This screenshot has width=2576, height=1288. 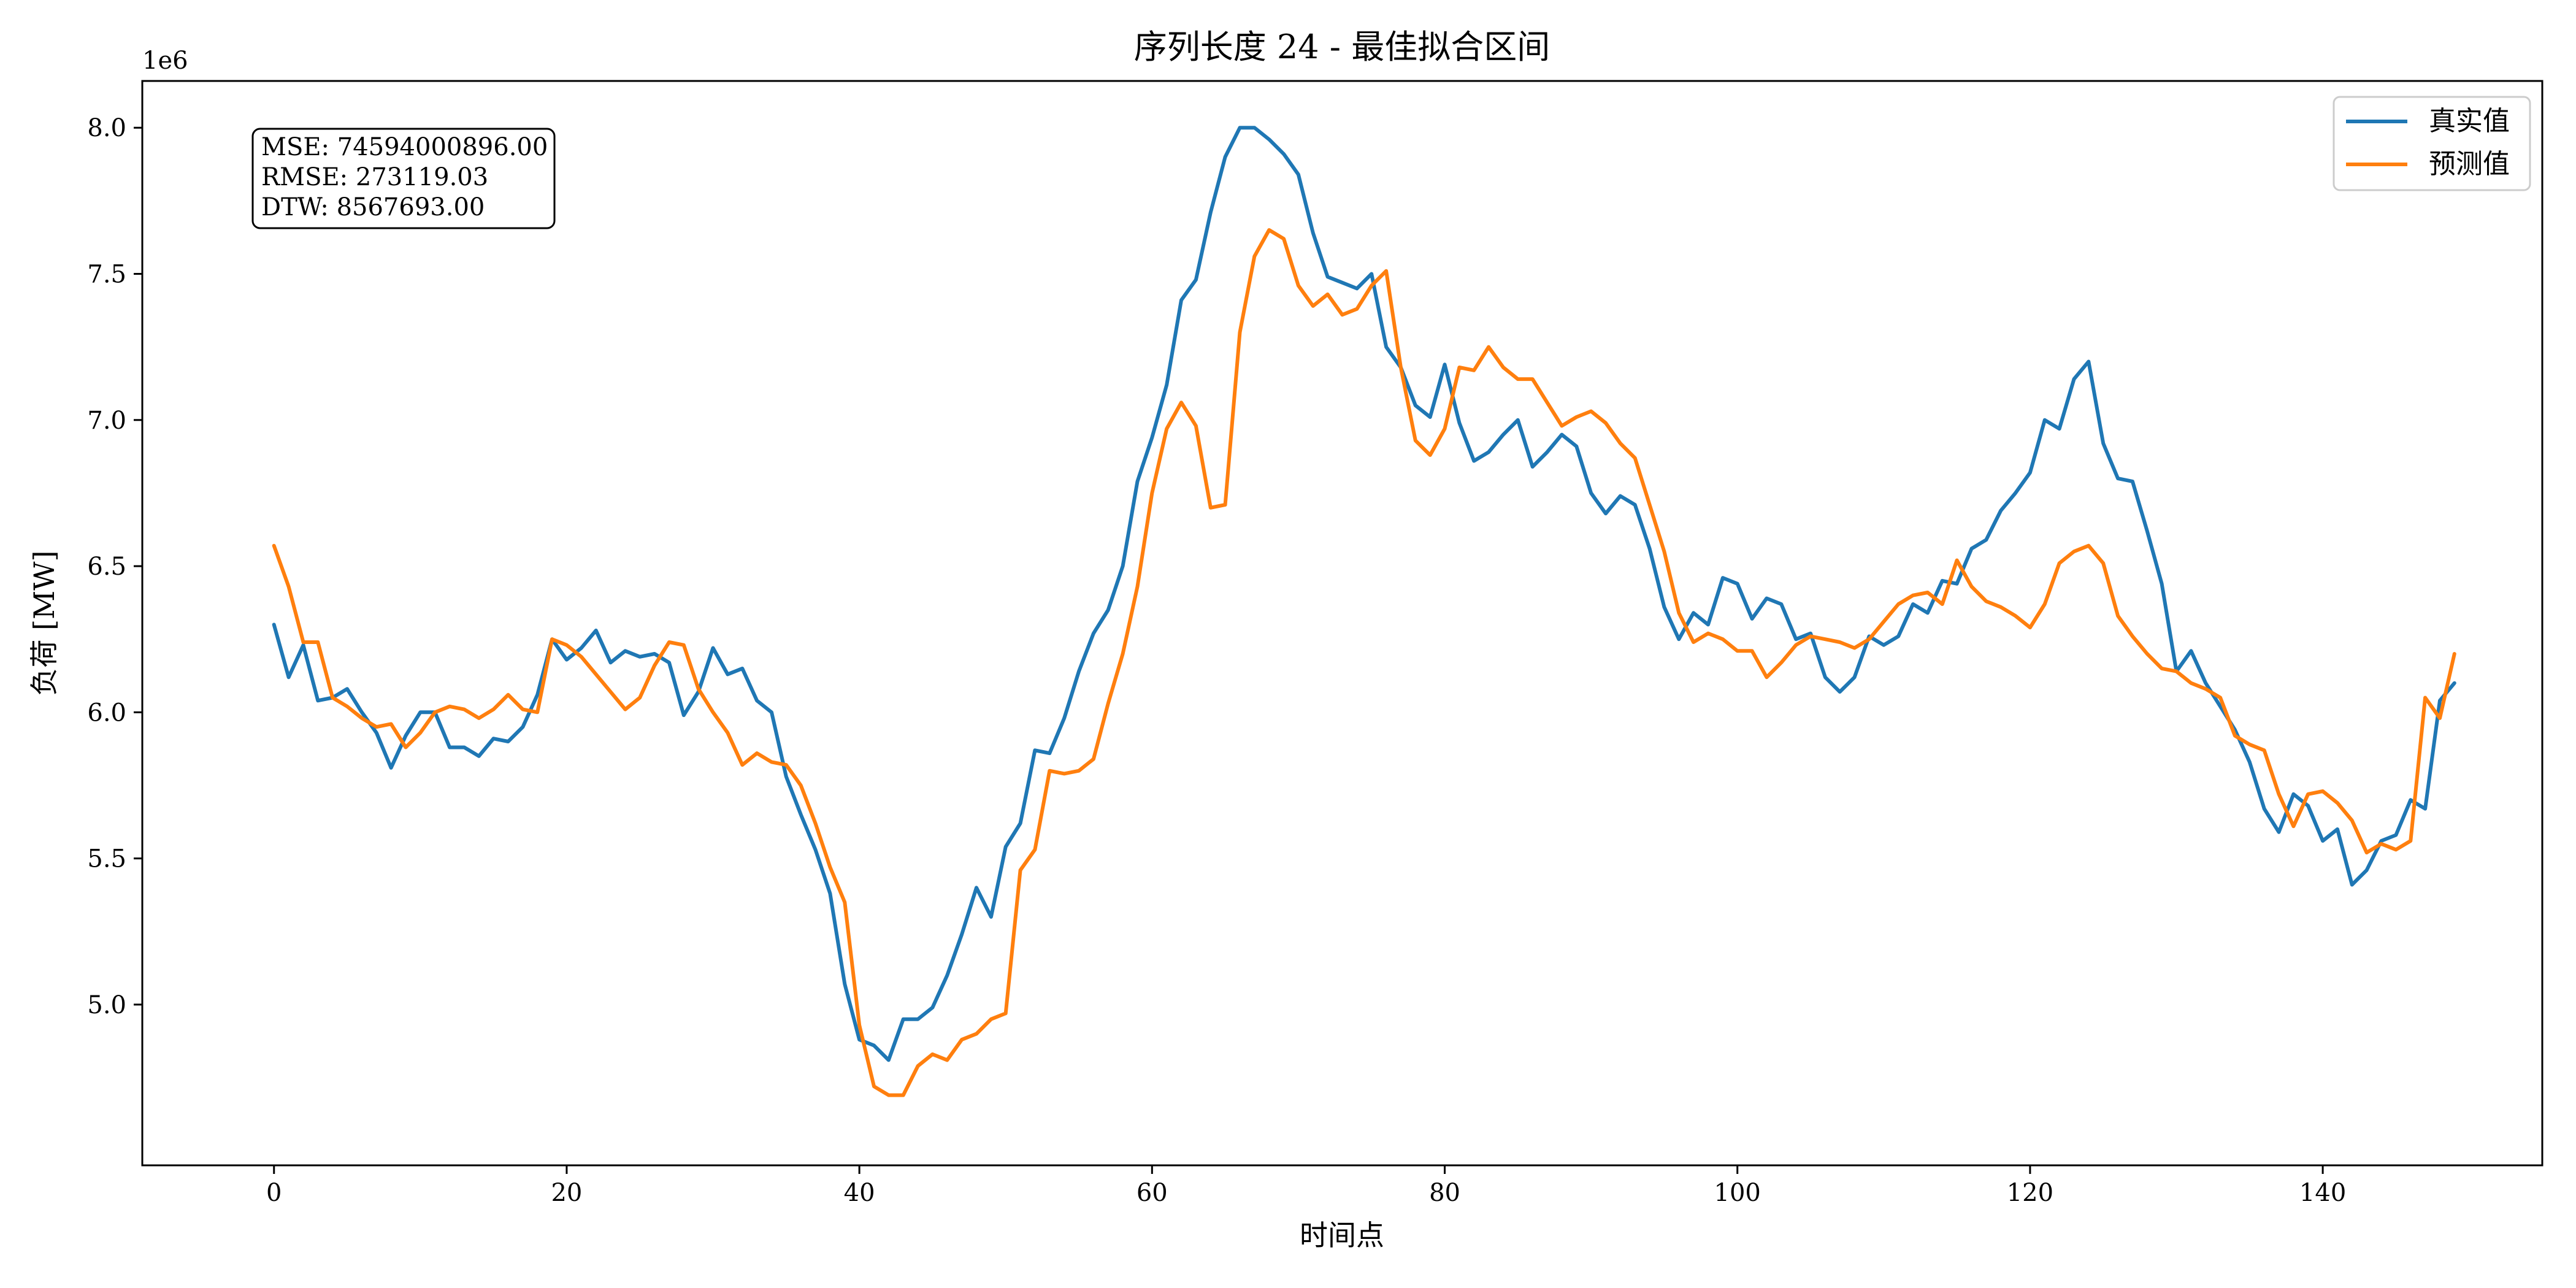 What do you see at coordinates (106, 567) in the screenshot?
I see `y-tick-label: 6.5` at bounding box center [106, 567].